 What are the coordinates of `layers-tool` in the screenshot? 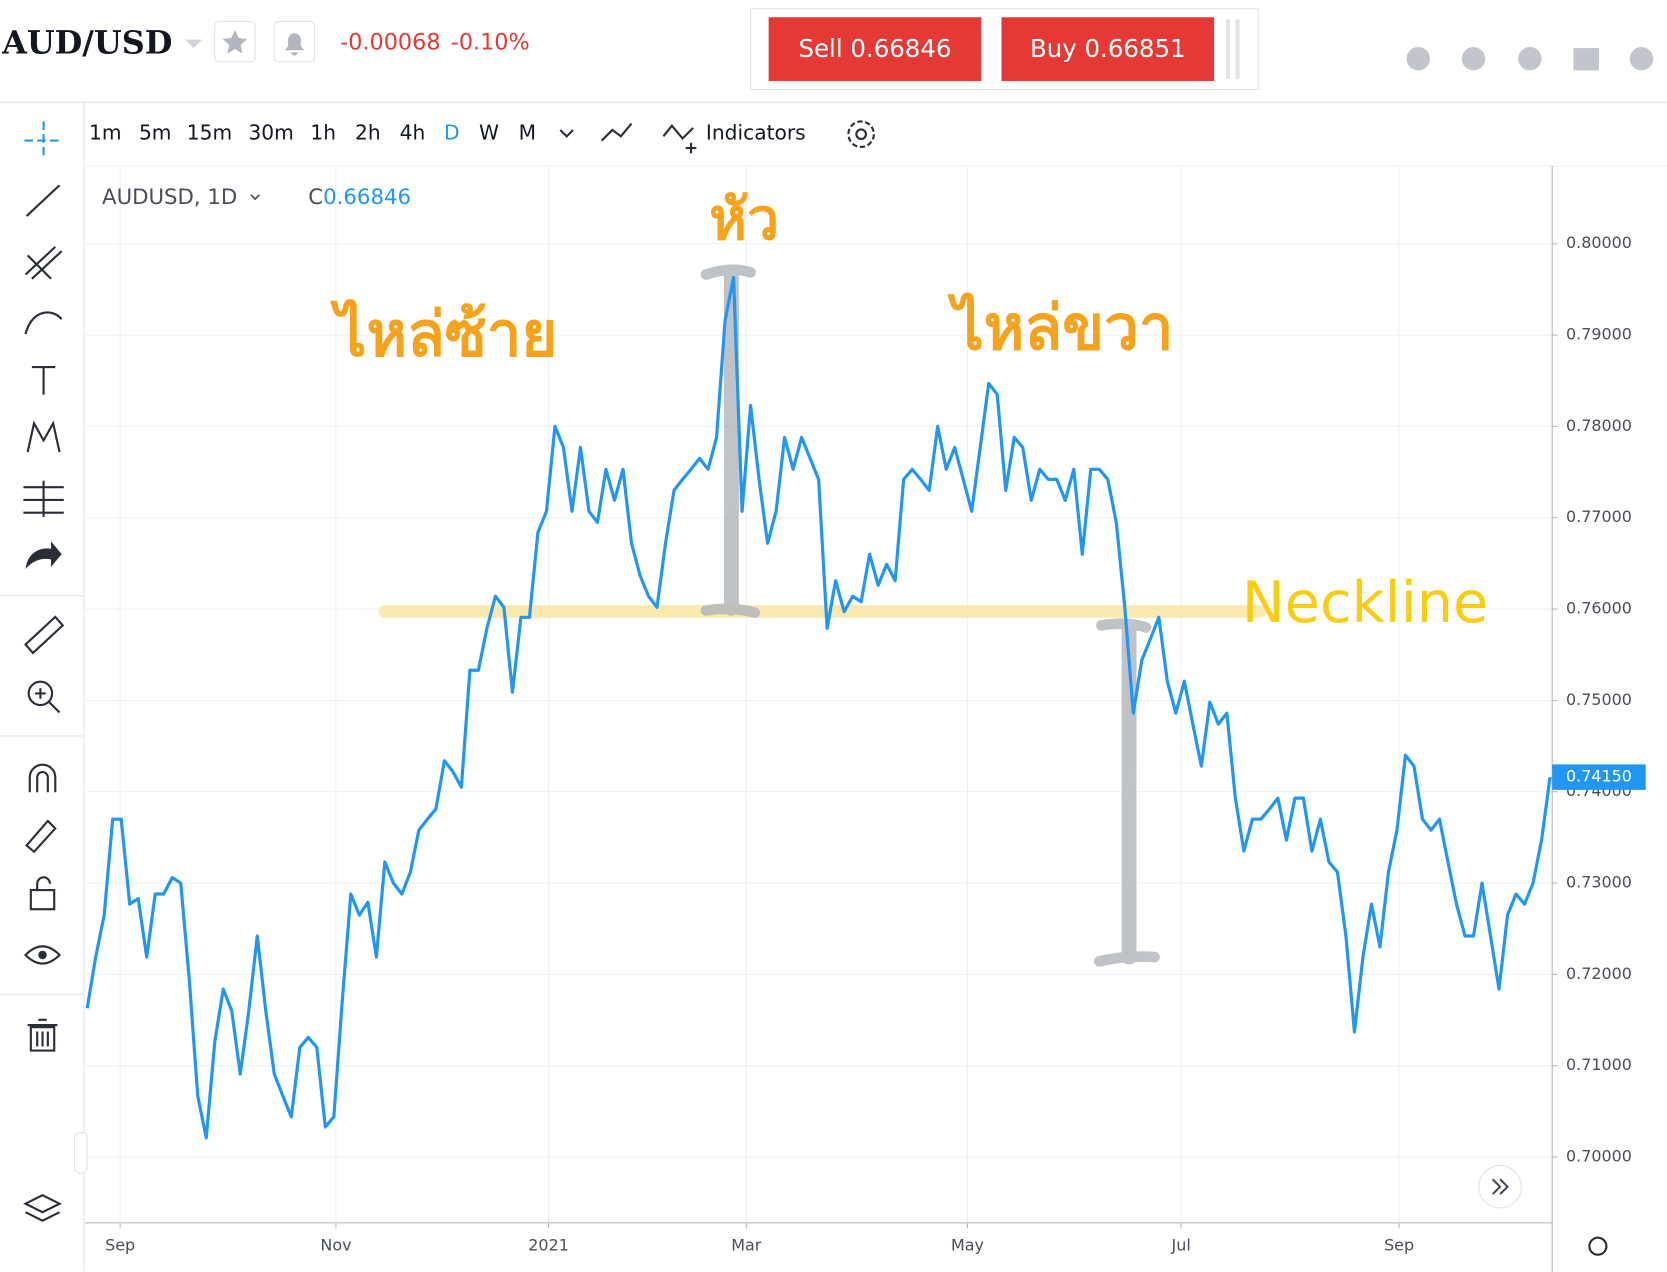 It's located at (42, 1208).